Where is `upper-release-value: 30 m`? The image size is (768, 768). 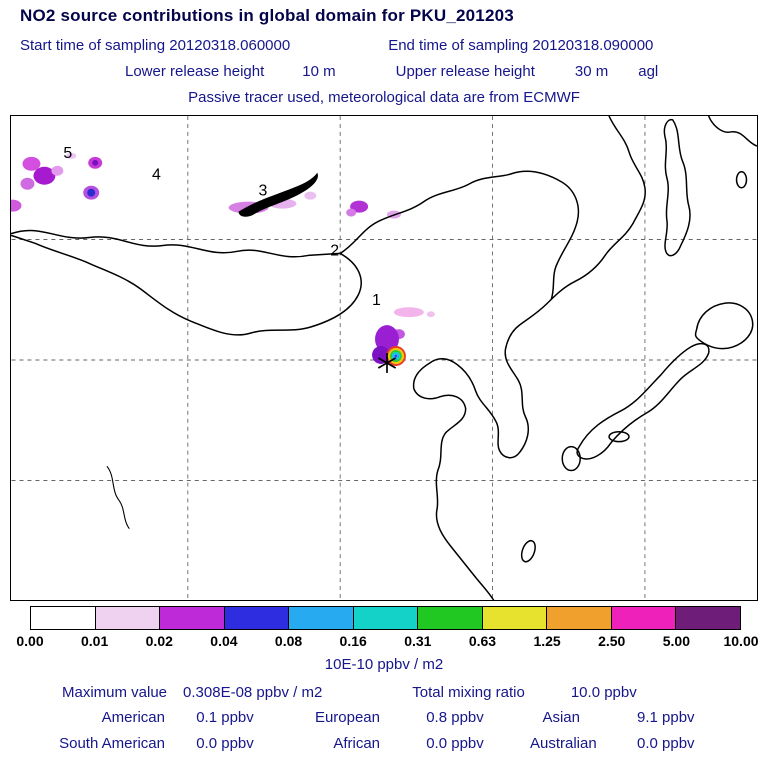
upper-release-value: 30 m is located at coordinates (591, 71).